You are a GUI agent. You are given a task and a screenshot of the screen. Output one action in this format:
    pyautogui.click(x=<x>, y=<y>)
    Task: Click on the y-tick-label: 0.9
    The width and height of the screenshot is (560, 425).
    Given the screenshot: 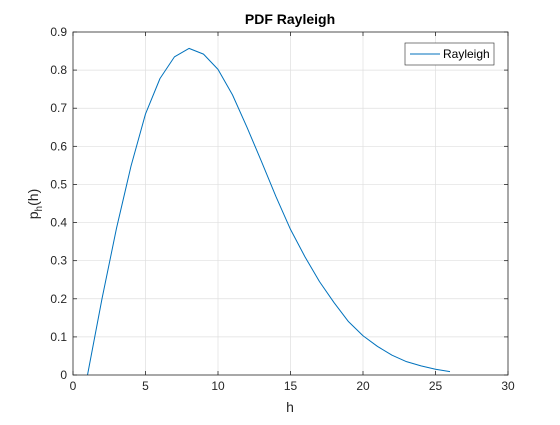 What is the action you would take?
    pyautogui.click(x=58, y=32)
    